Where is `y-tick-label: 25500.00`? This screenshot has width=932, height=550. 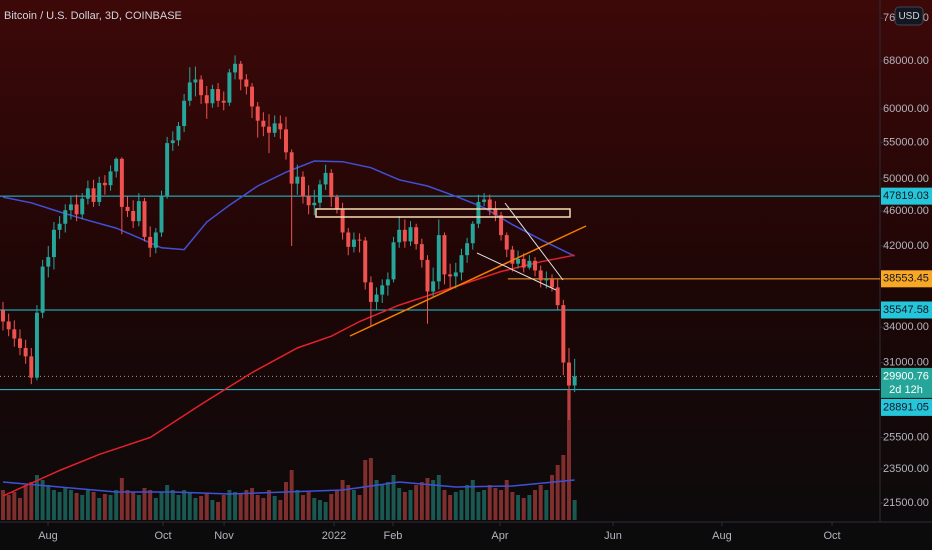
y-tick-label: 25500.00 is located at coordinates (906, 437).